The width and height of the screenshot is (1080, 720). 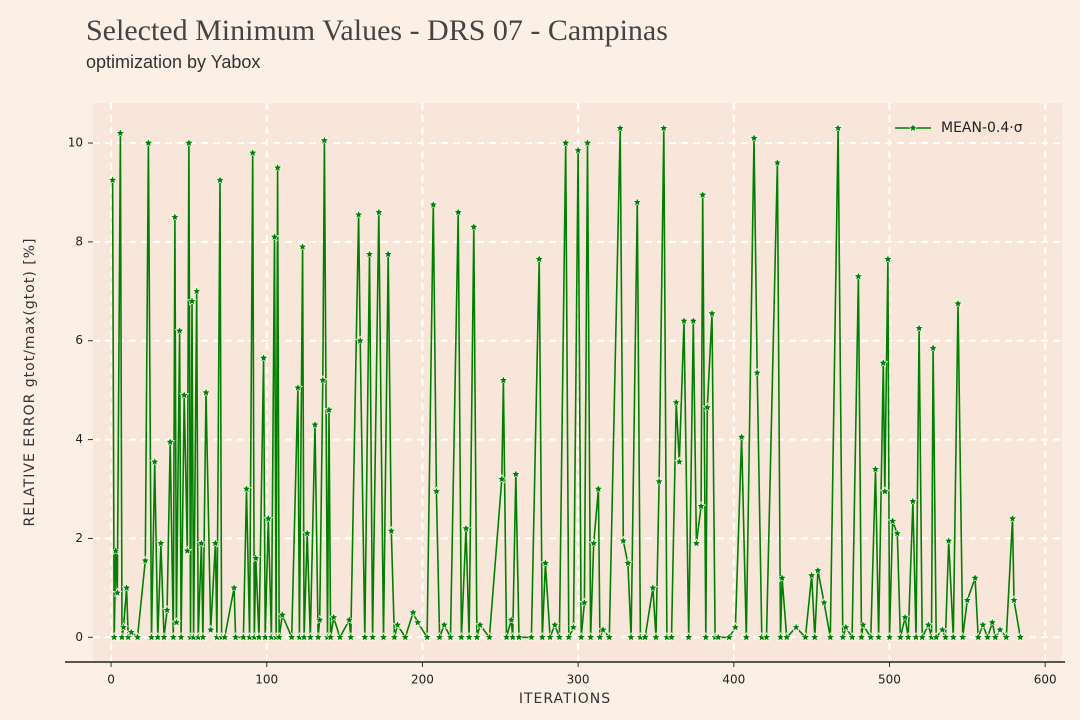 I want to click on x-tick-label: 500, so click(x=889, y=680).